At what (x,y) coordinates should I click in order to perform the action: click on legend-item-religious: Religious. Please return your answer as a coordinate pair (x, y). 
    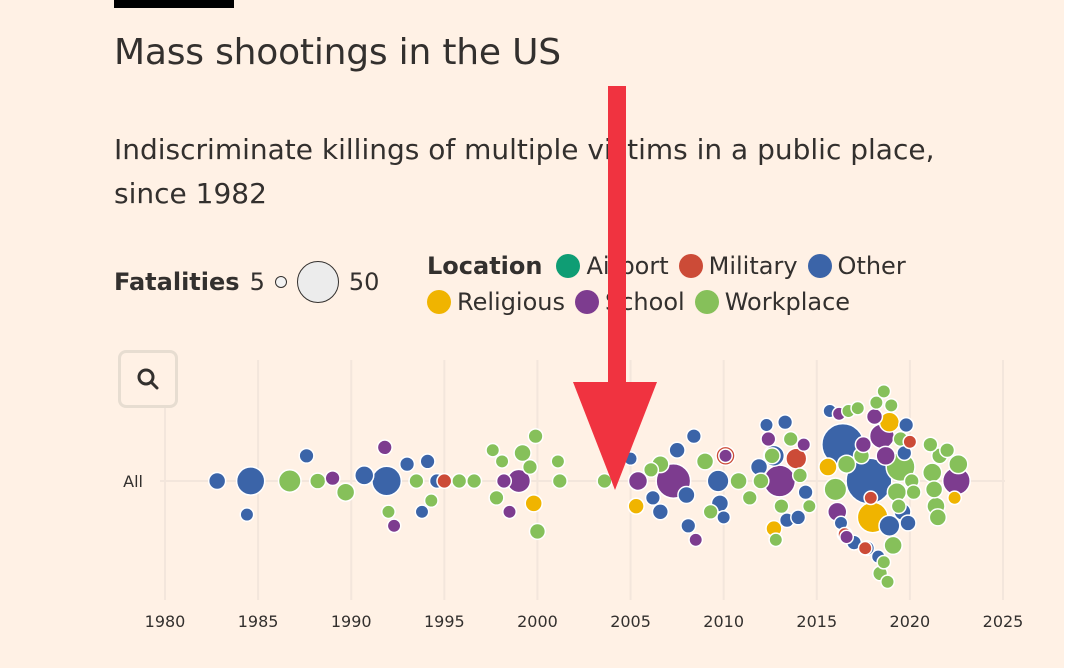
    Looking at the image, I should click on (496, 302).